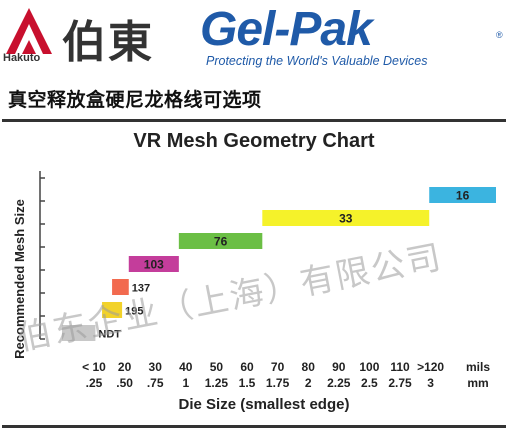 The image size is (510, 444). I want to click on x-tick-label-mm: 2.5, so click(369, 383).